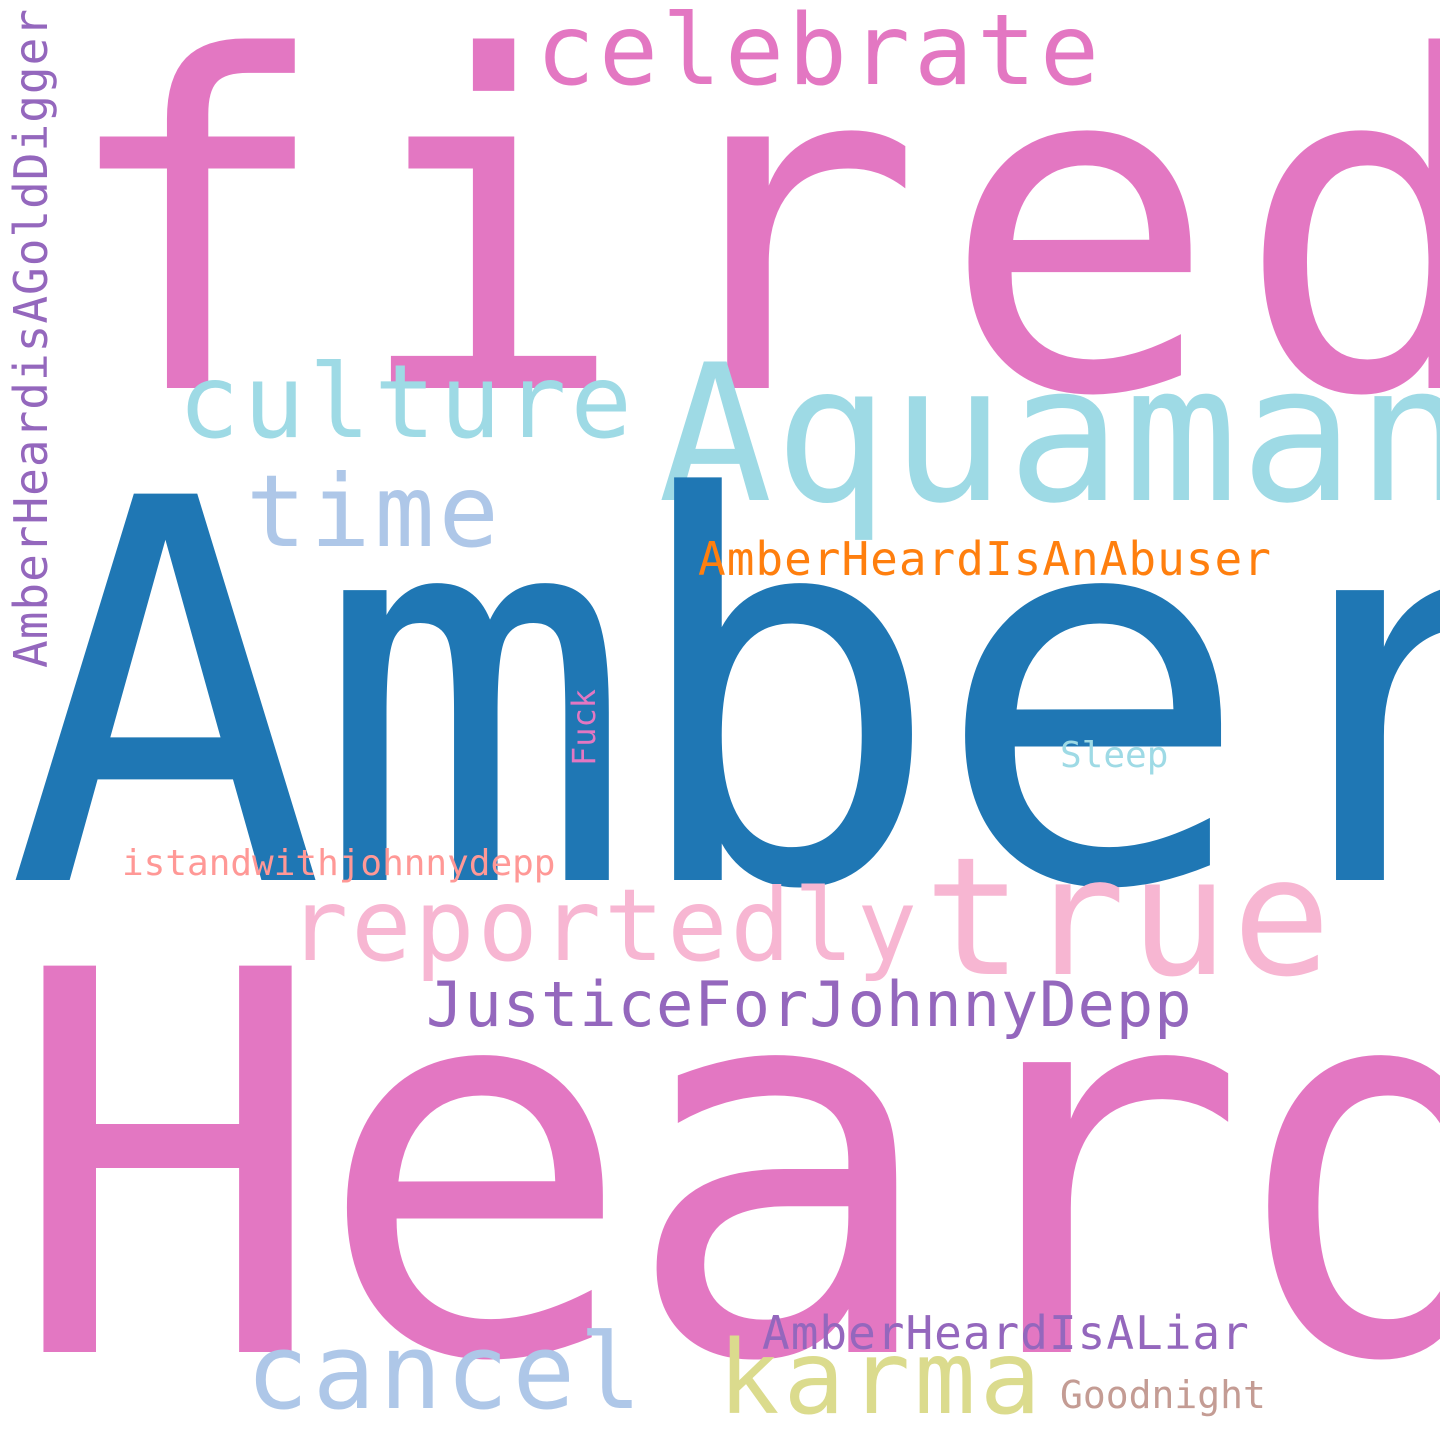  Describe the element at coordinates (339, 863) in the screenshot. I see `word-istandwithjohnnydepp: istandwithjohnnydepp` at that location.